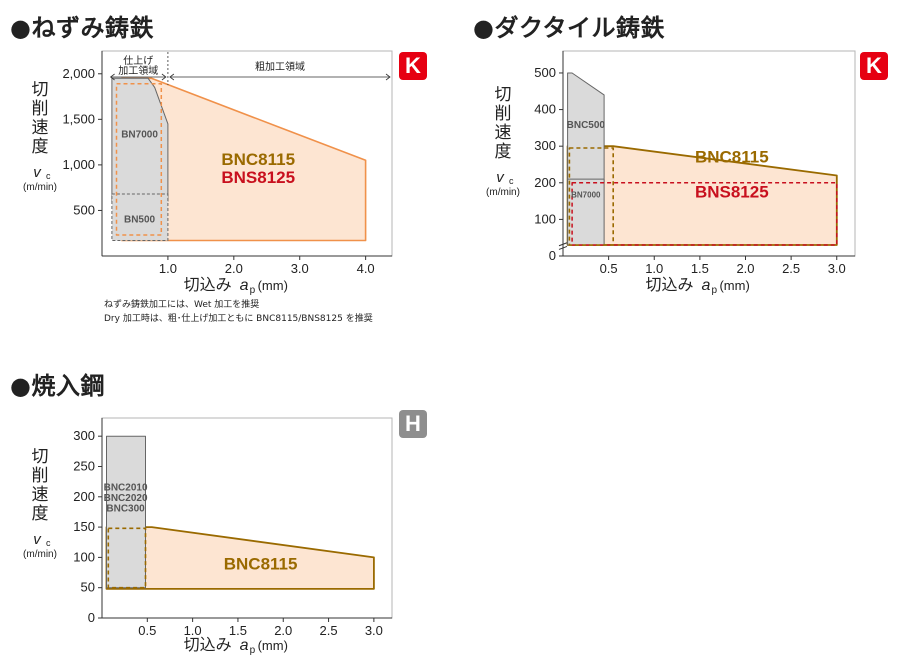  Describe the element at coordinates (139, 159) in the screenshot. I see `region-bn500-outline` at that location.